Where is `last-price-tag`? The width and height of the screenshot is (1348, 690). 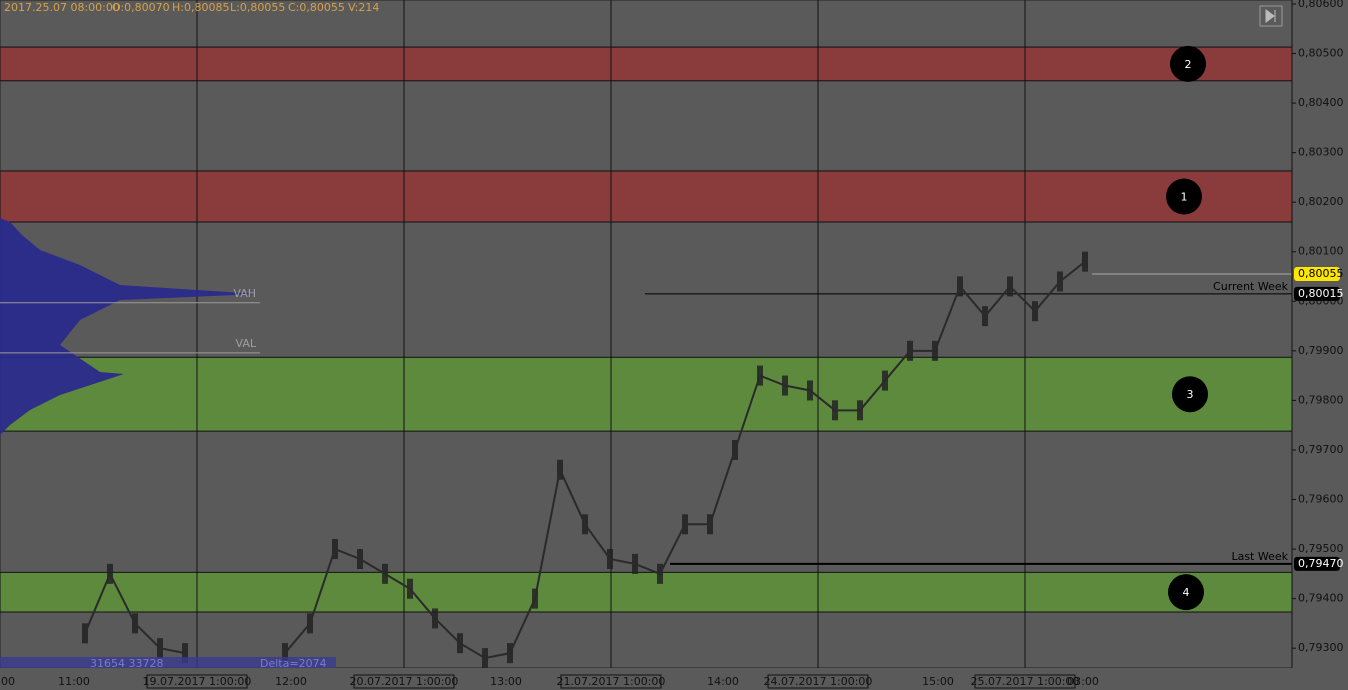 last-price-tag is located at coordinates (1317, 274).